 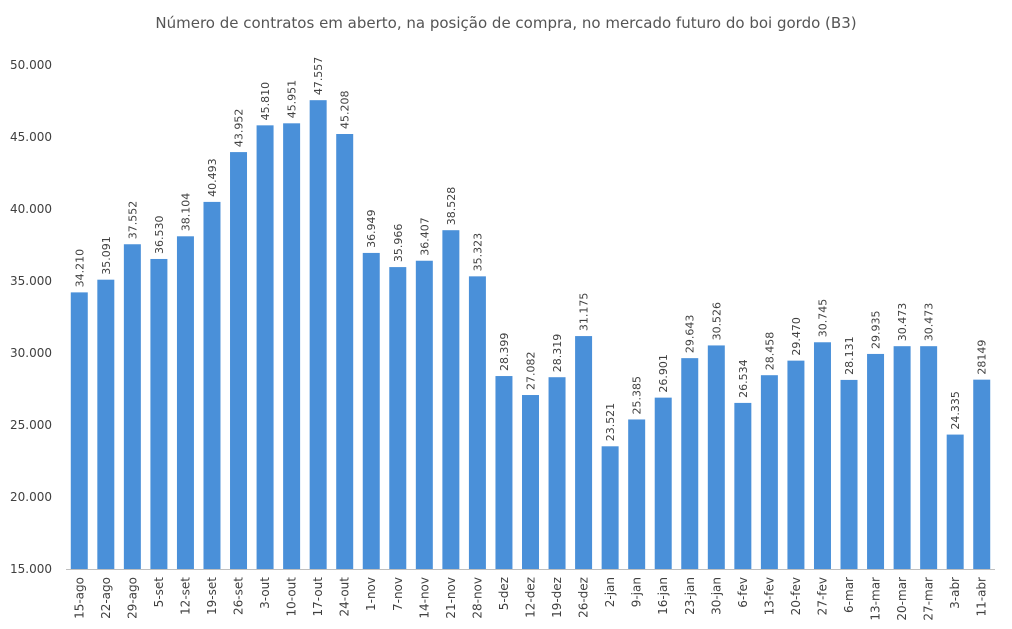 What do you see at coordinates (31, 137) in the screenshot?
I see `y-tick-label: 45.000` at bounding box center [31, 137].